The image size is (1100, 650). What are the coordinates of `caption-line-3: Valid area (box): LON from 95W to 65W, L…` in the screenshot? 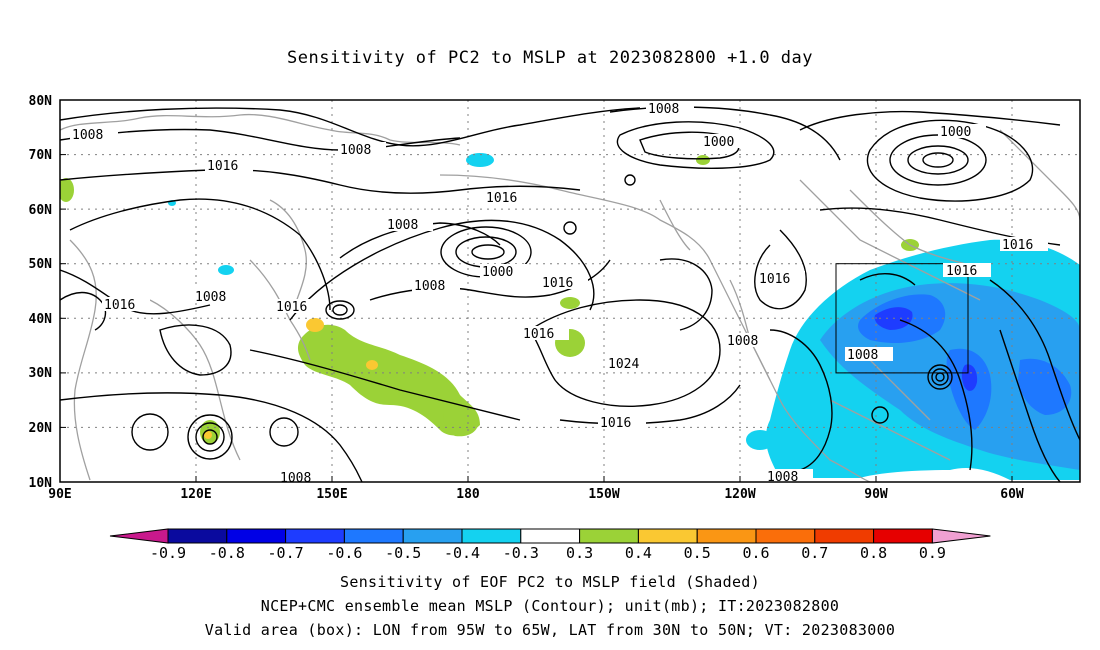 It's located at (550, 630).